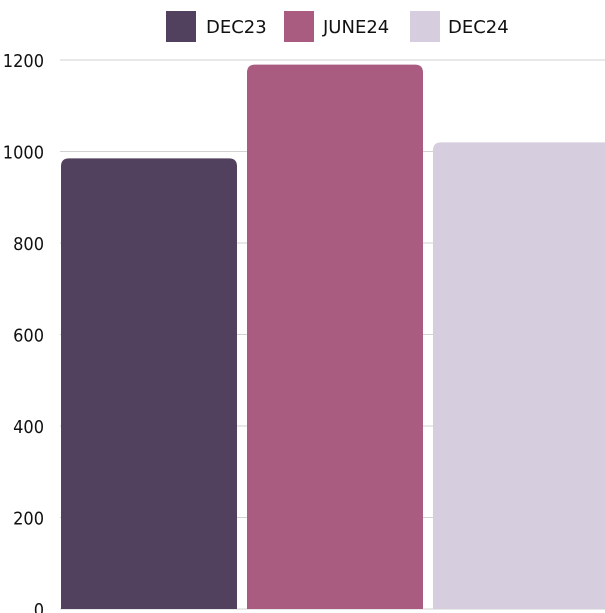 The image size is (605, 613). I want to click on y-axis: 0 200 400 600 800 1000 1200, so click(23, 332).